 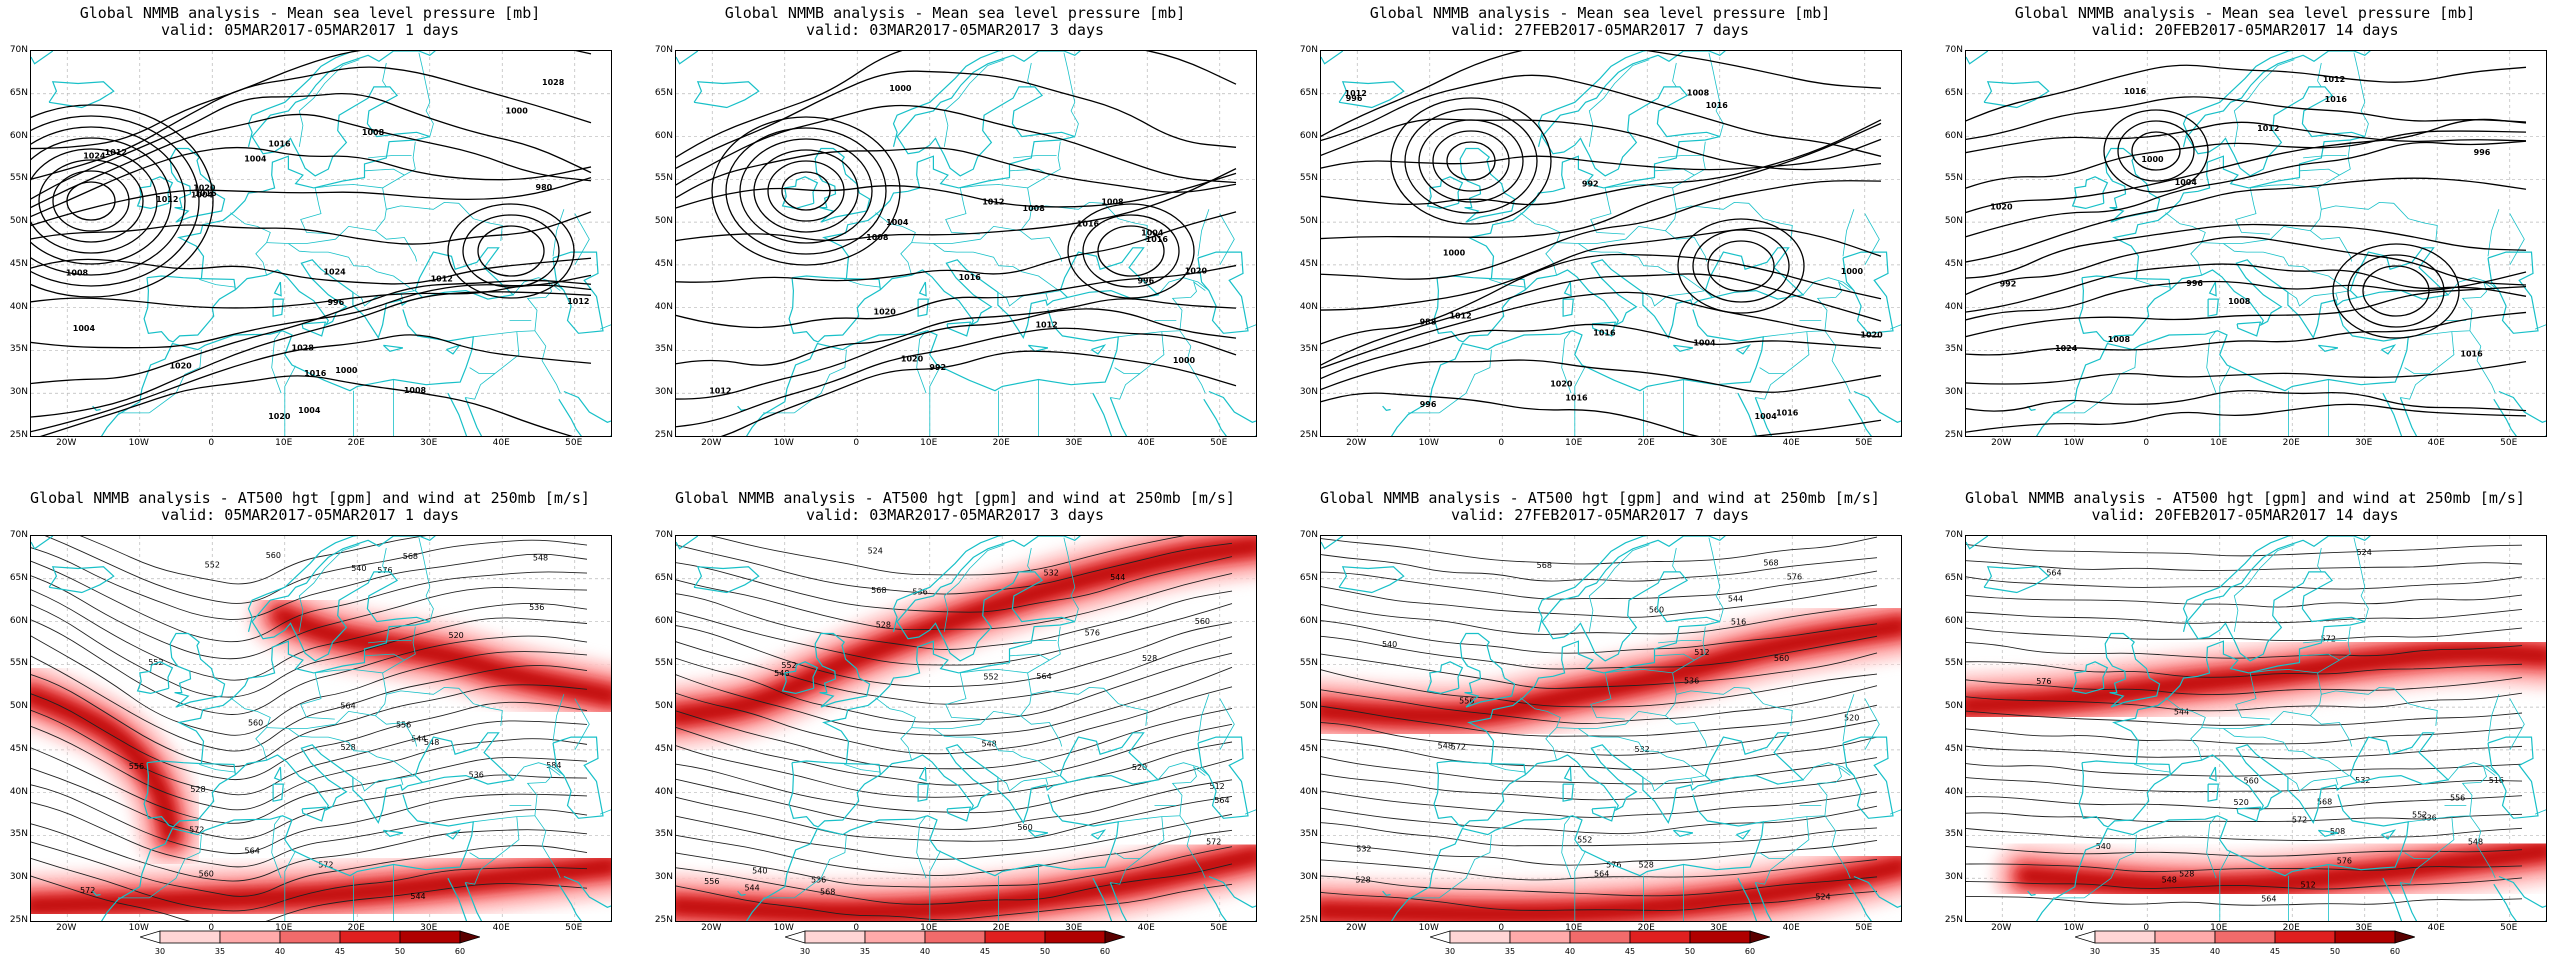 What do you see at coordinates (1428, 321) in the screenshot?
I see `isobar-label: 988` at bounding box center [1428, 321].